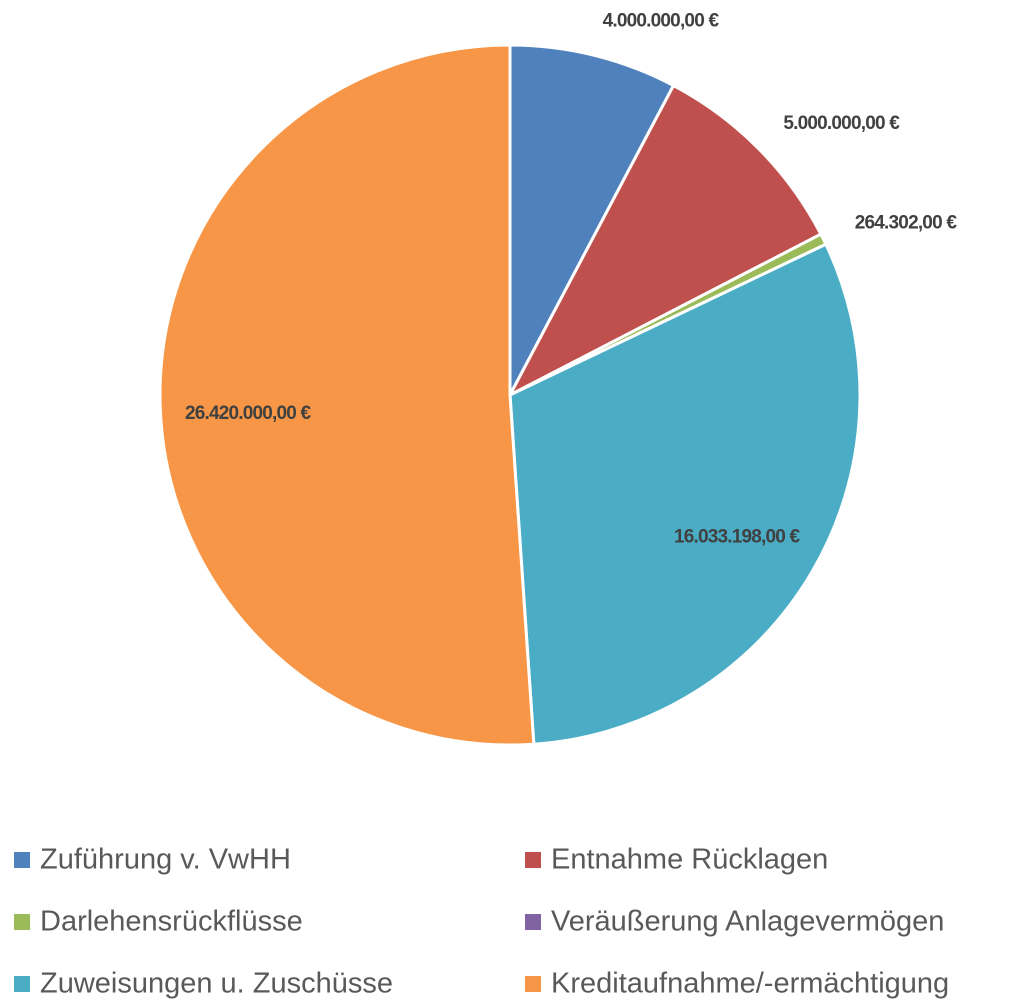 The image size is (1025, 1003). What do you see at coordinates (747, 922) in the screenshot?
I see `legend-label: Veräußerung Anlagevermögen` at bounding box center [747, 922].